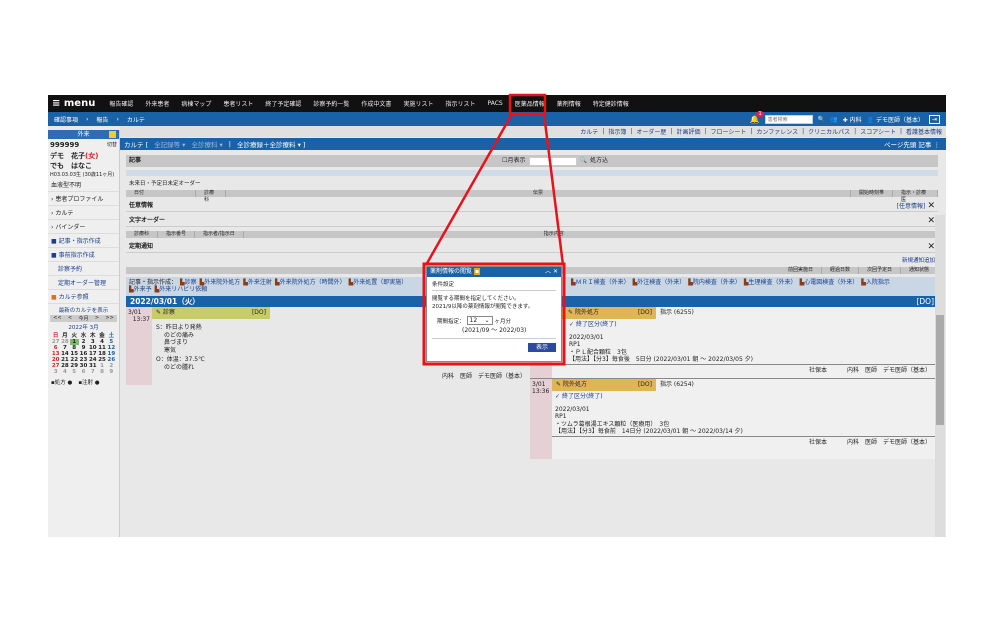 The width and height of the screenshot is (994, 632). I want to click on create-item: ▙外来院外処方（時間外）, so click(310, 282).